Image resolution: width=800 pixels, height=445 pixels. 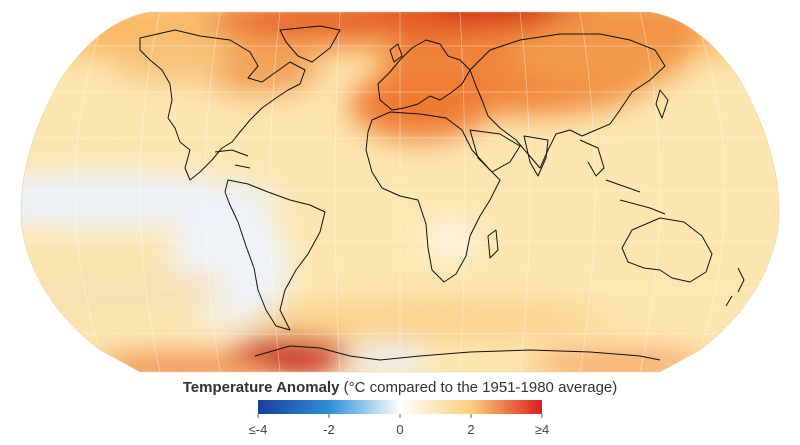 I want to click on scale-tick-label: -2, so click(x=329, y=429).